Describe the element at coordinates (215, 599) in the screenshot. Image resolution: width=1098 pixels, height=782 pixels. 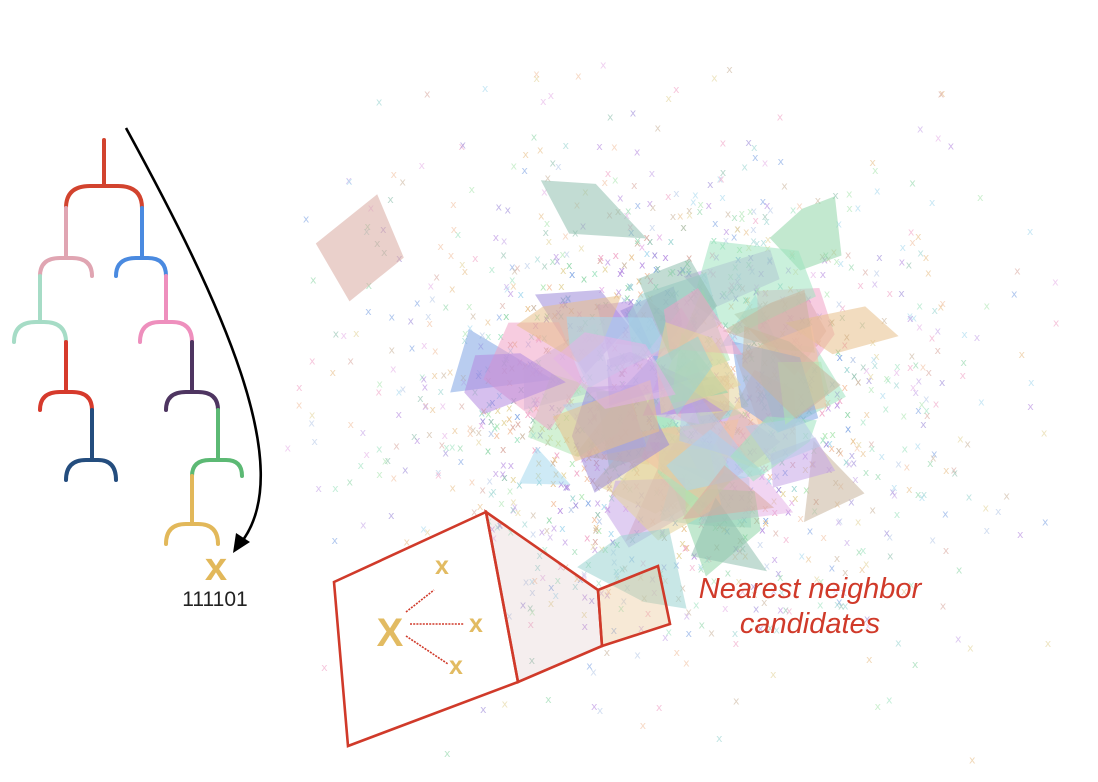
I see `leaf-code: 111101` at that location.